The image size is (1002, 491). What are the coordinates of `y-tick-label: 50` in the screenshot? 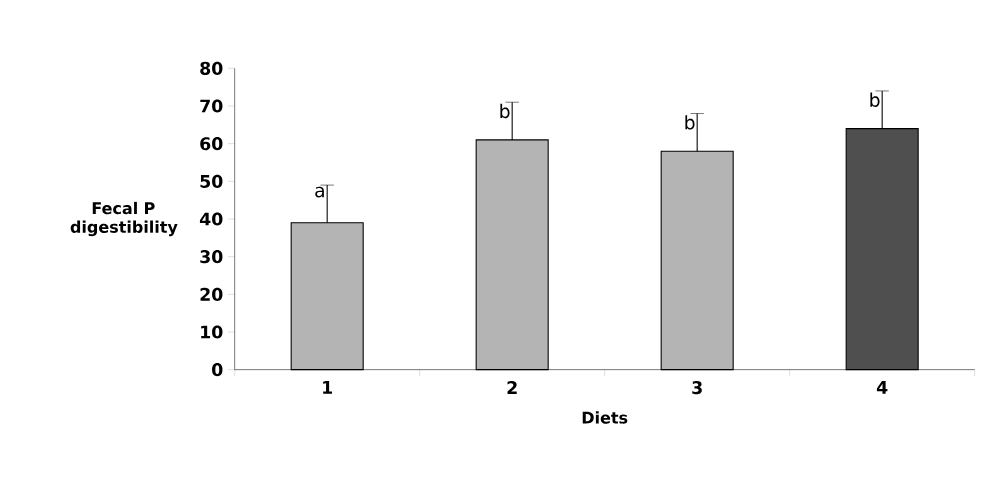 It's located at (211, 181).